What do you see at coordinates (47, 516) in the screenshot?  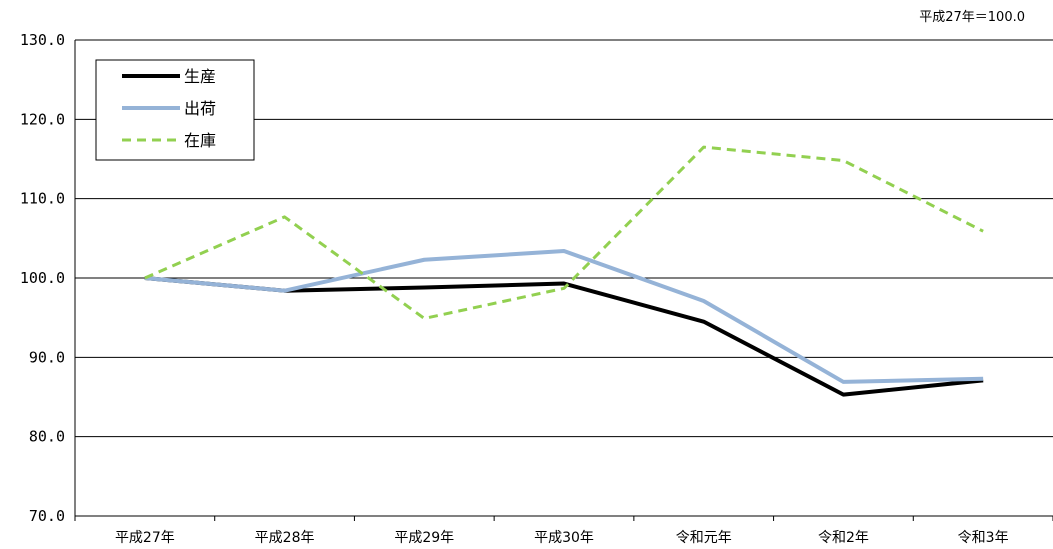 I see `y-tick-label: 70.0` at bounding box center [47, 516].